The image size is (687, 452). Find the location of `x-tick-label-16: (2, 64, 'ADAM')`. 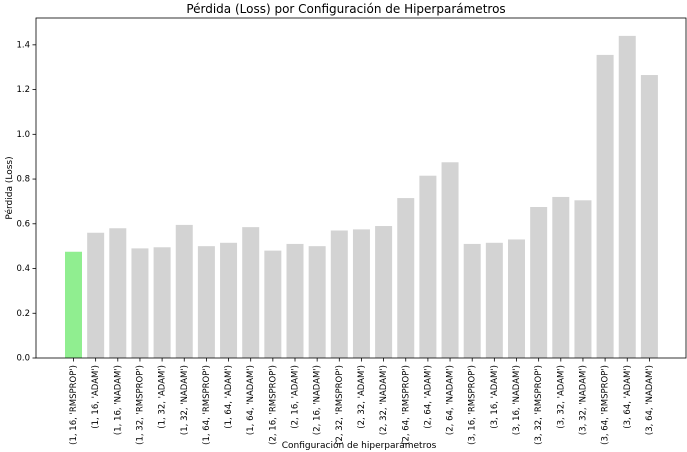

x-tick-label-16: (2, 64, 'ADAM') is located at coordinates (428, 397).